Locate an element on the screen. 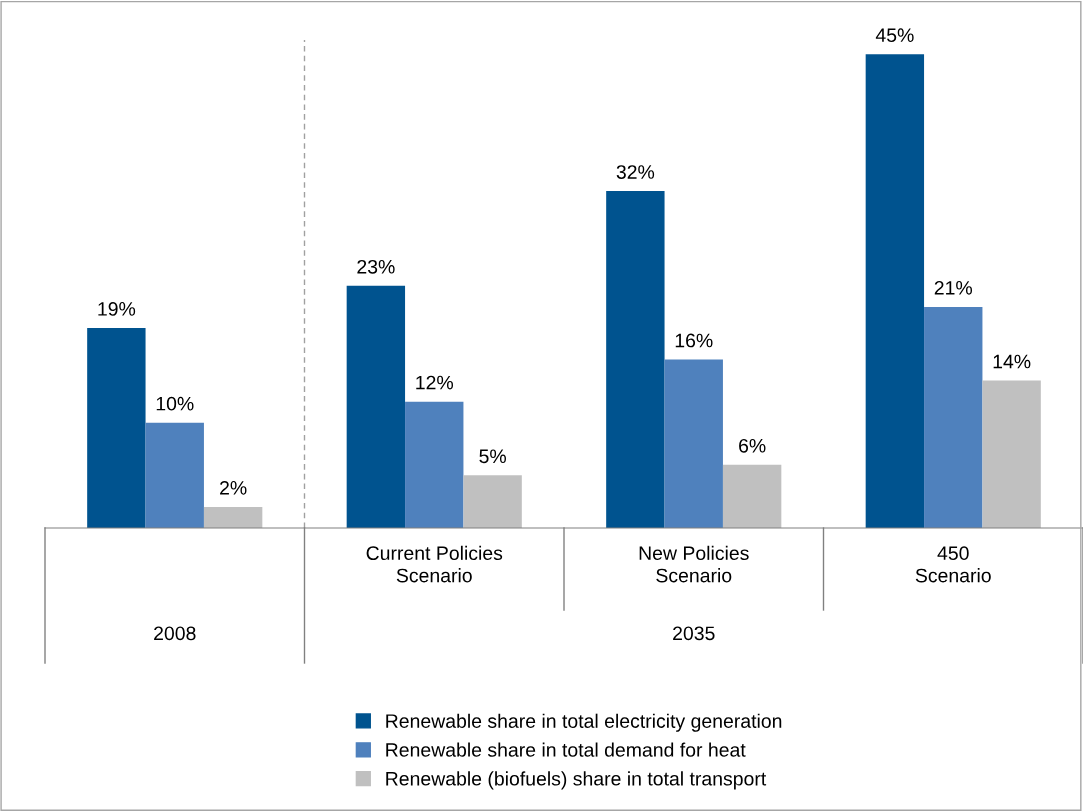 This screenshot has height=811, width=1083. data-label: 2% is located at coordinates (233, 488).